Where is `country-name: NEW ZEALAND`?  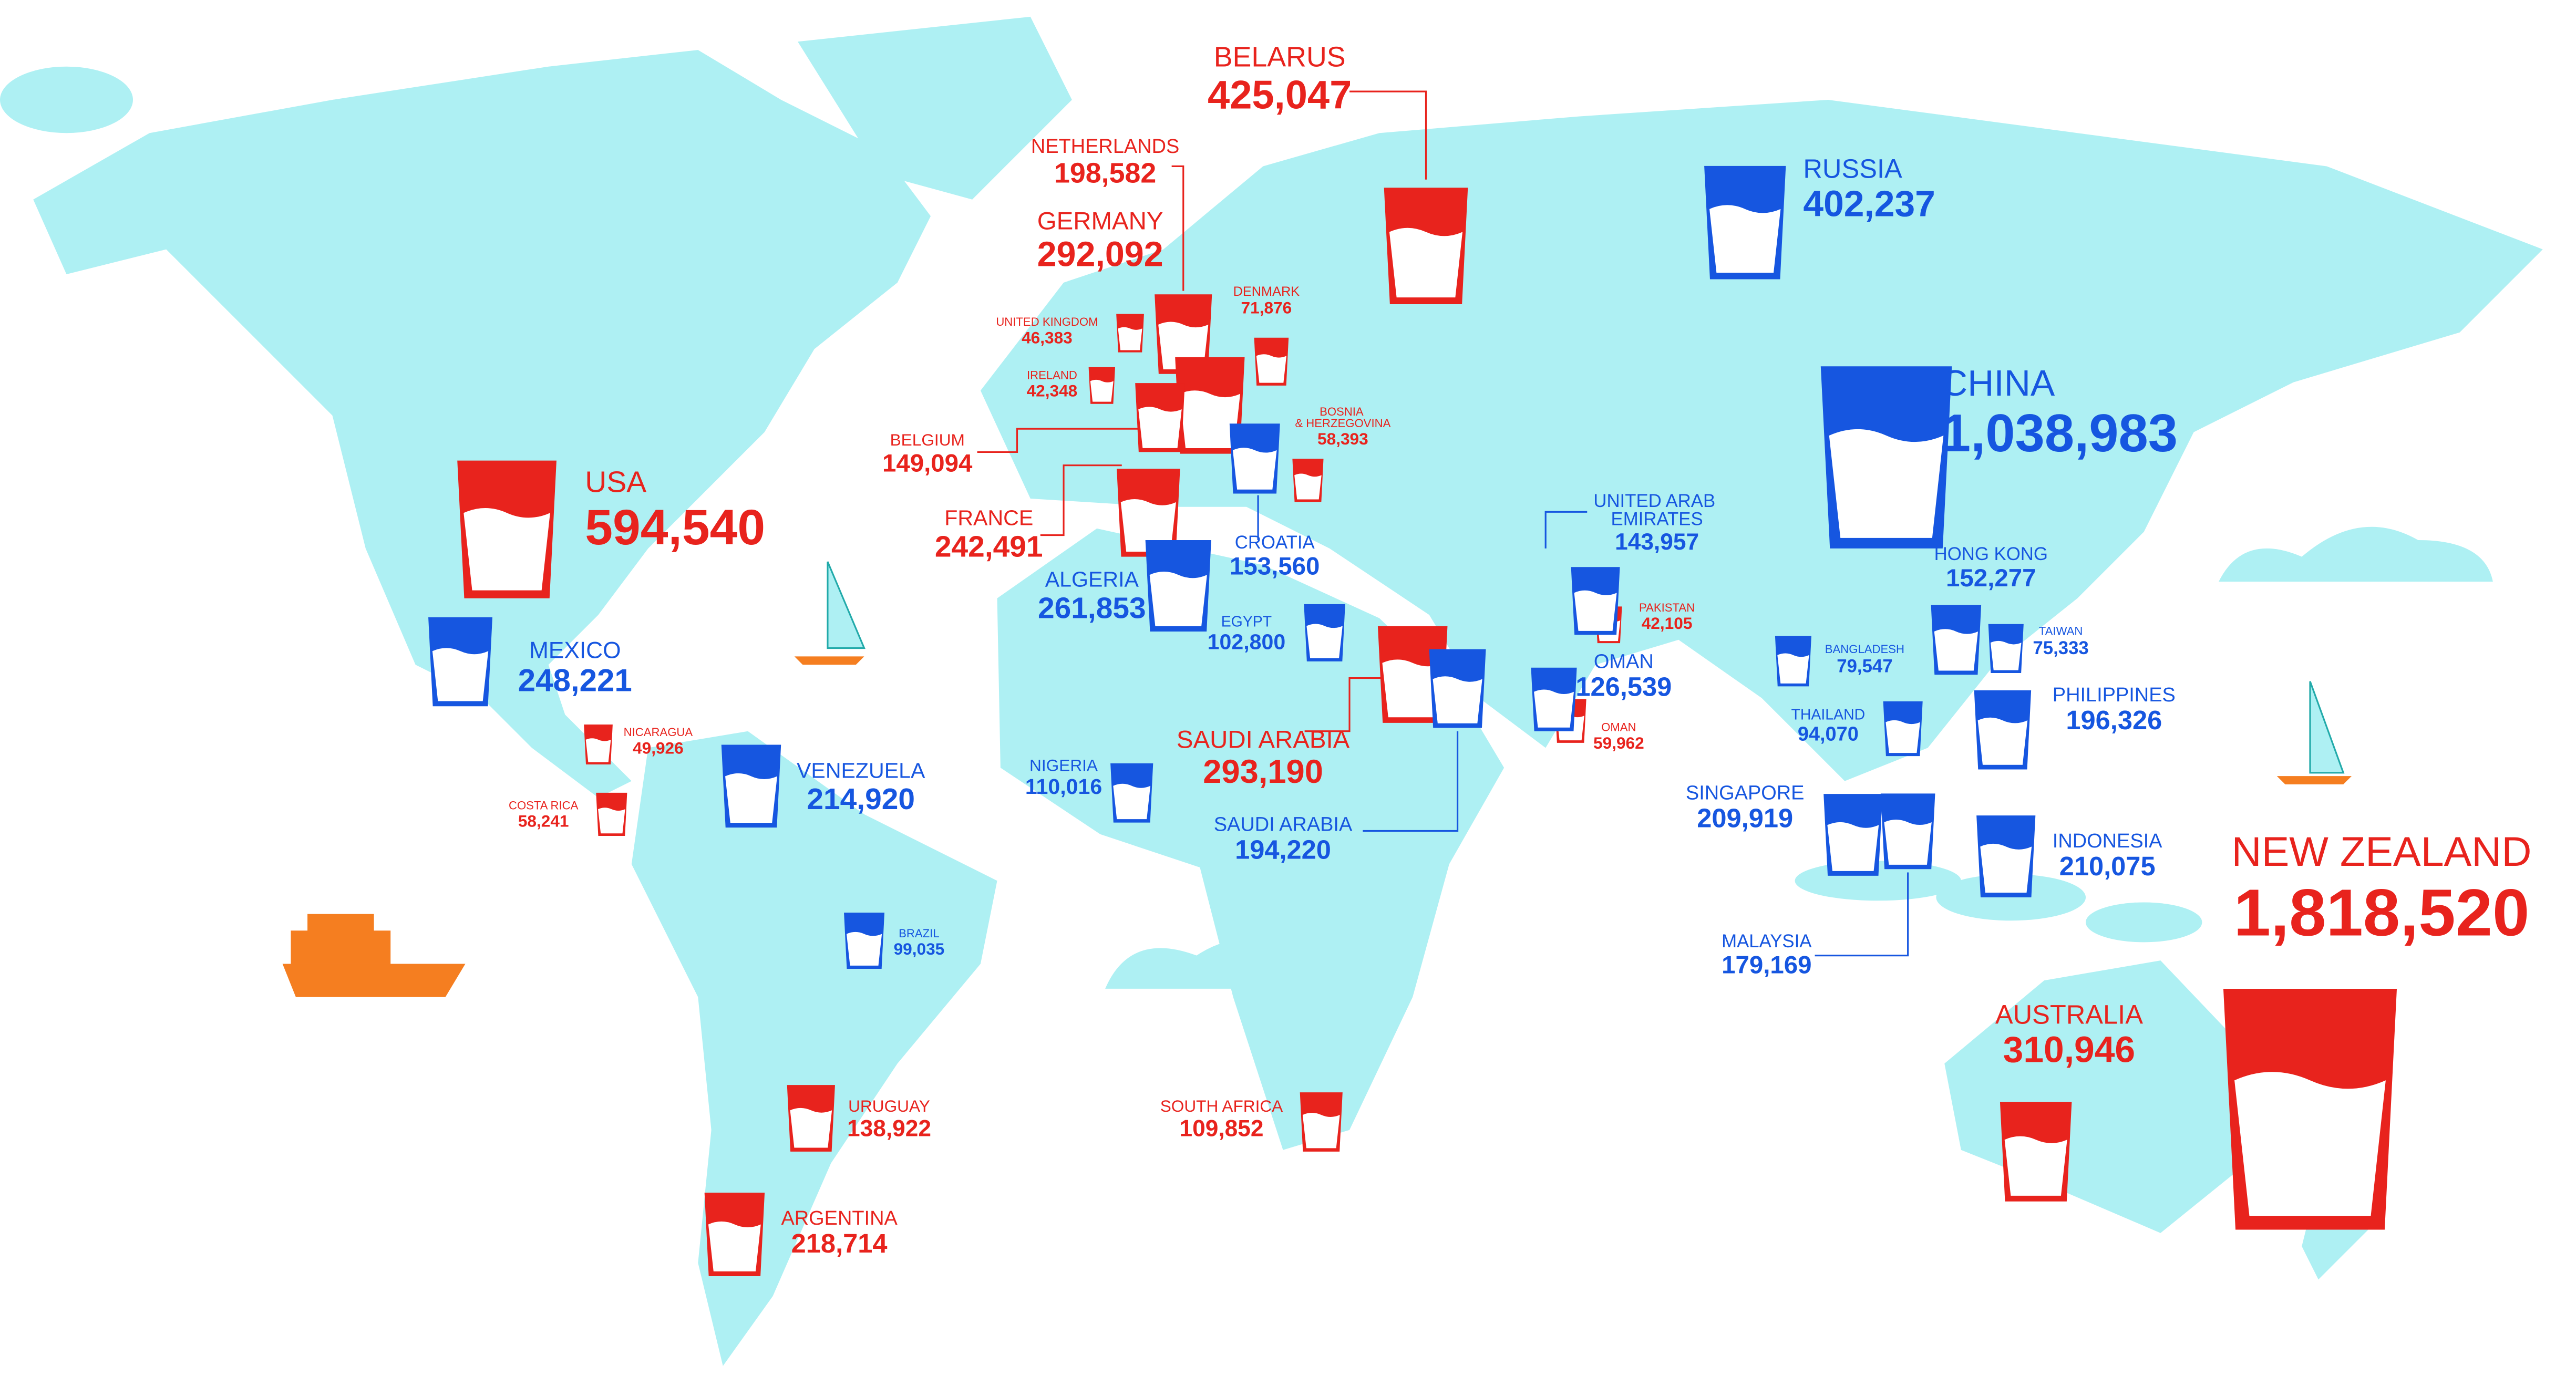
country-name: NEW ZEALAND is located at coordinates (2381, 851).